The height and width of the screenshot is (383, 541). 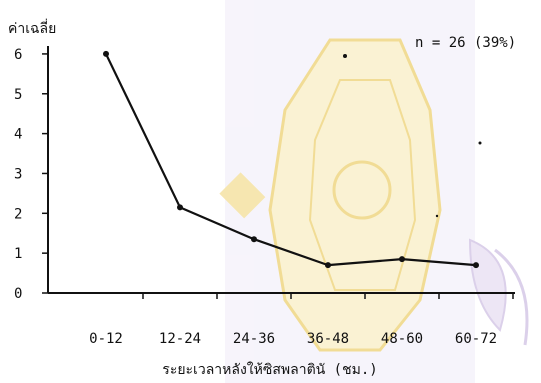 I want to click on y-tick-group: 0 1 2 3 4 5 6, so click(x=31, y=174).